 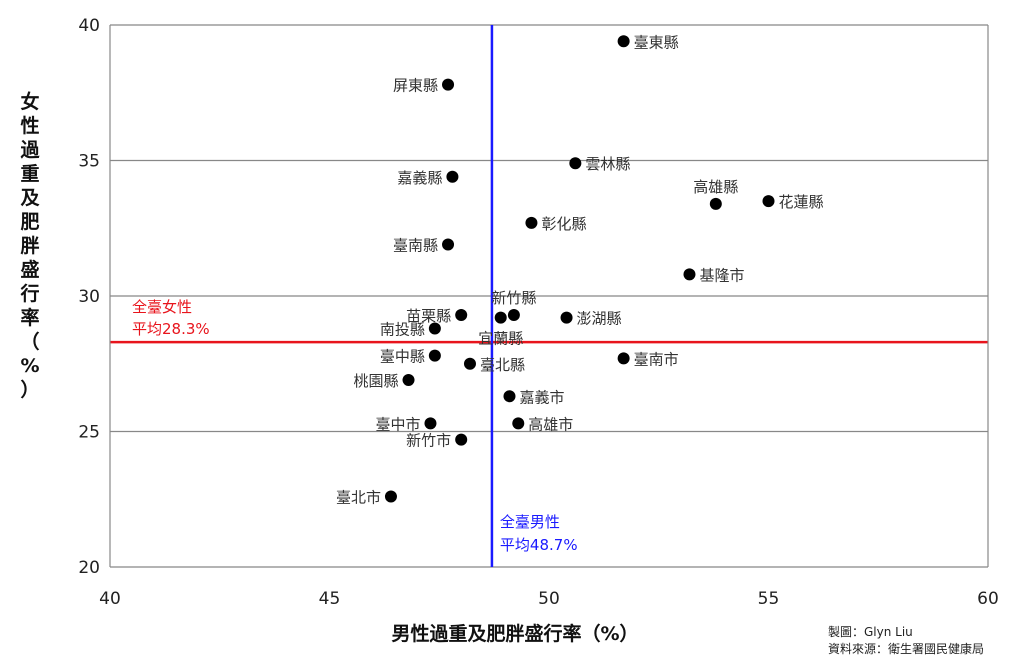 I want to click on point-label: 苗栗縣, so click(x=428, y=316).